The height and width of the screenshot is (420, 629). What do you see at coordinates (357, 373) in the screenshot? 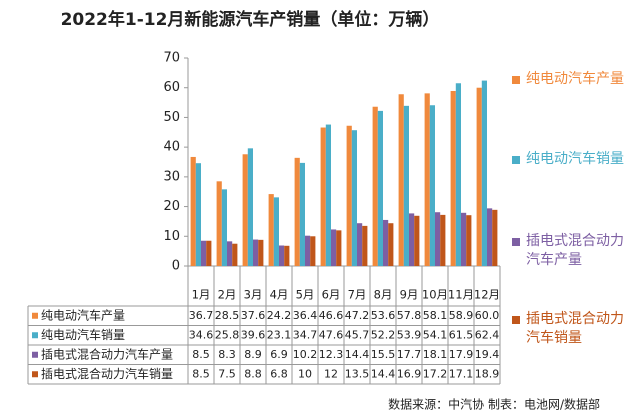
I see `table-cell: 13.5` at bounding box center [357, 373].